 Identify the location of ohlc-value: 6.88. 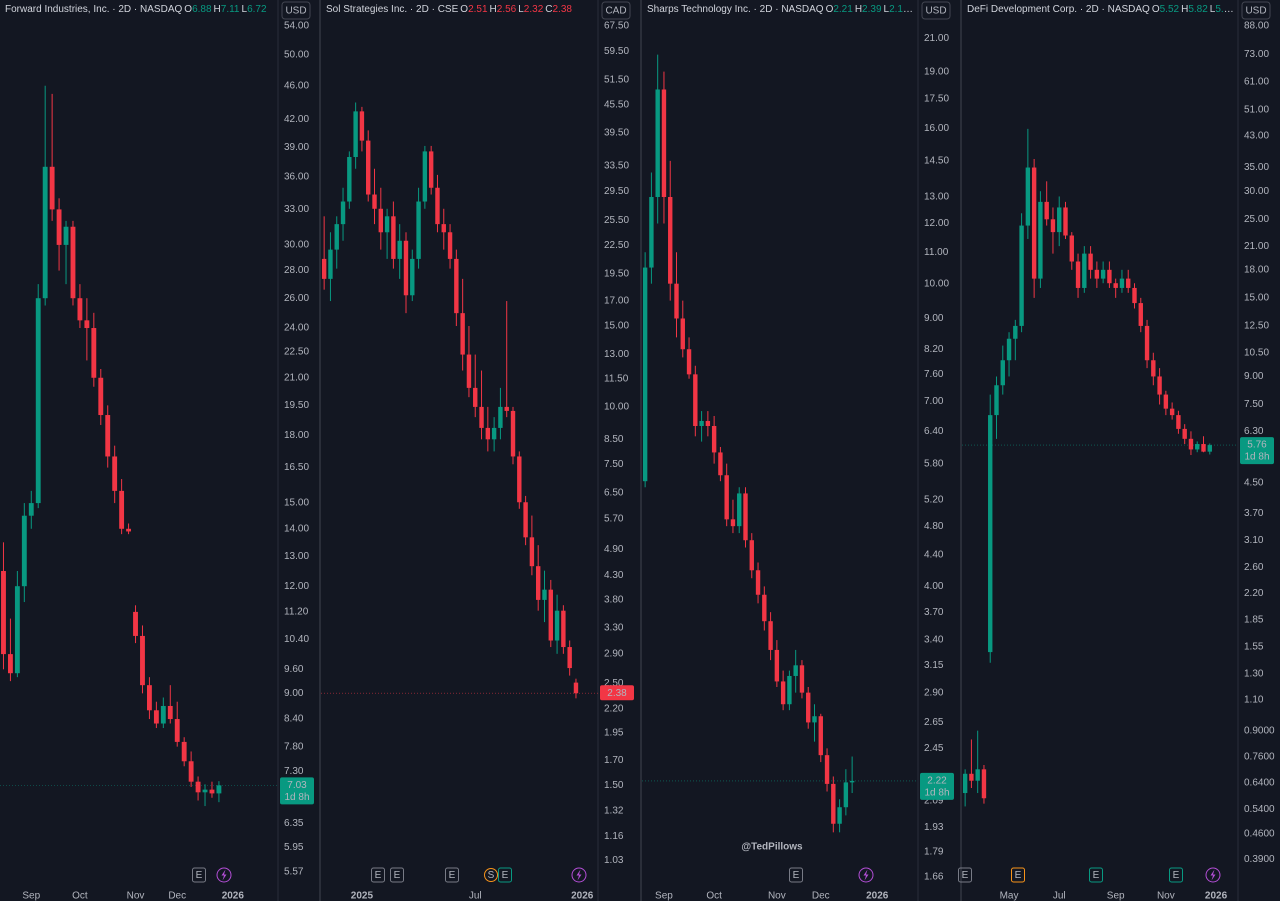
(202, 9).